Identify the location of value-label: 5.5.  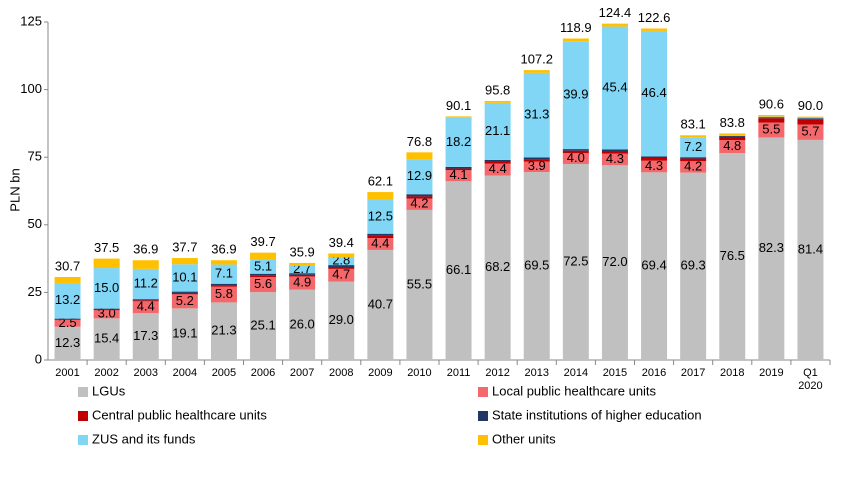
(771, 128).